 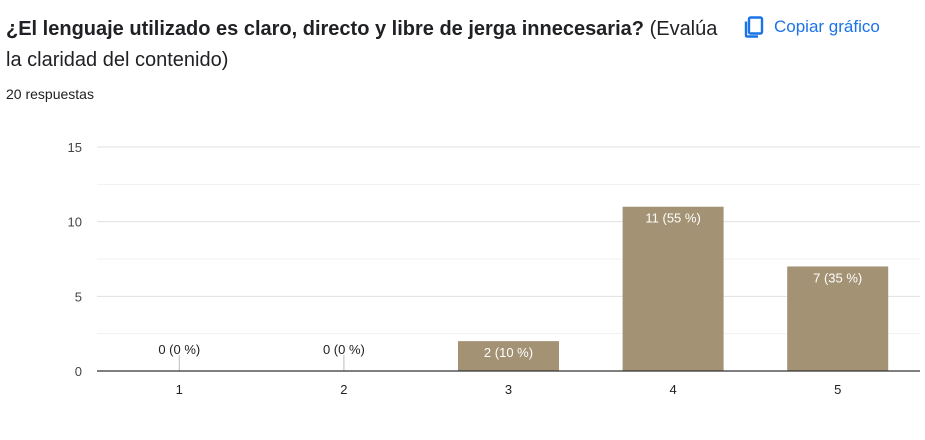 I want to click on y-tick-label: 5, so click(x=78, y=296).